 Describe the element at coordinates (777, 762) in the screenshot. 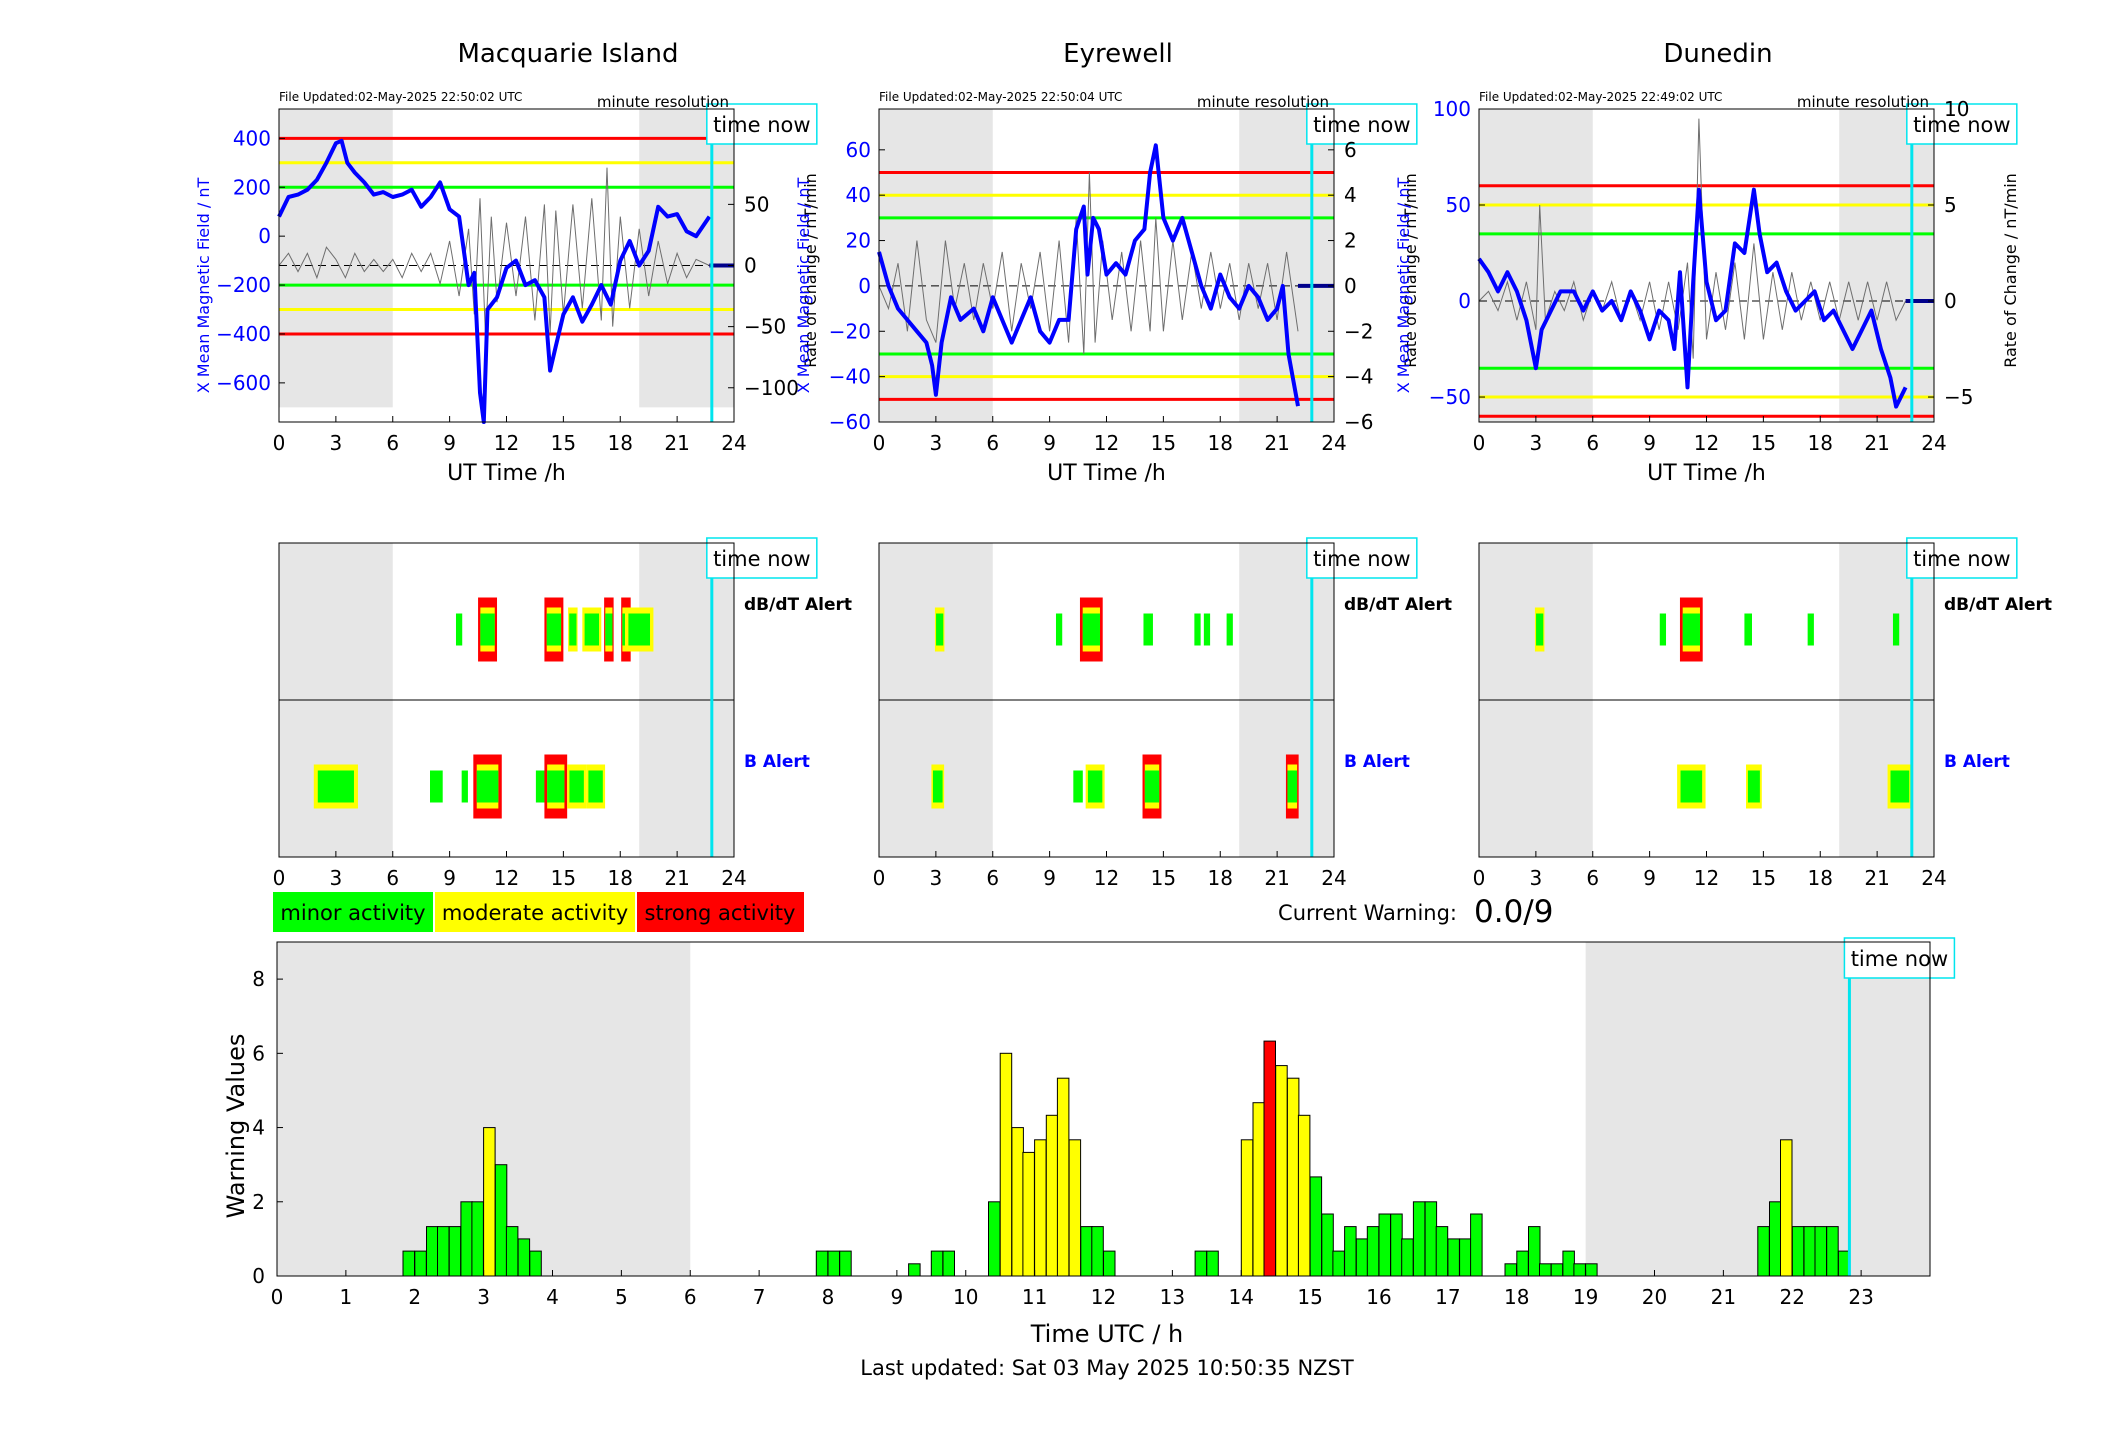

I see `b-alert-label-macquarie-island: B Alert` at that location.